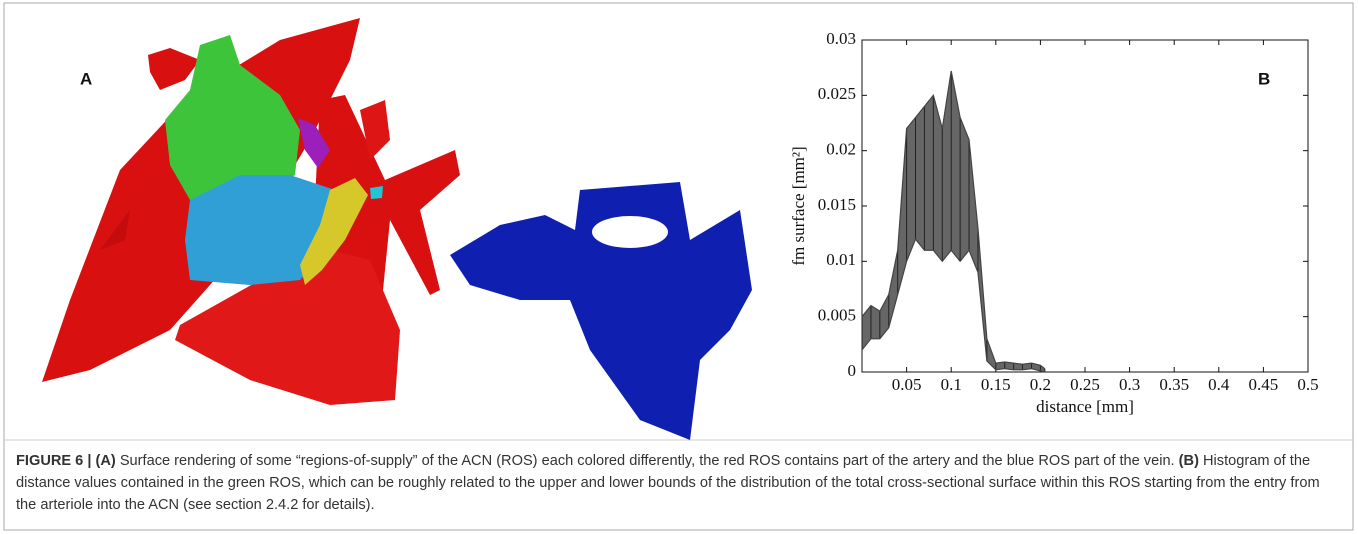 The width and height of the screenshot is (1358, 534). What do you see at coordinates (1129, 384) in the screenshot?
I see `x-tick-label: 0.3` at bounding box center [1129, 384].